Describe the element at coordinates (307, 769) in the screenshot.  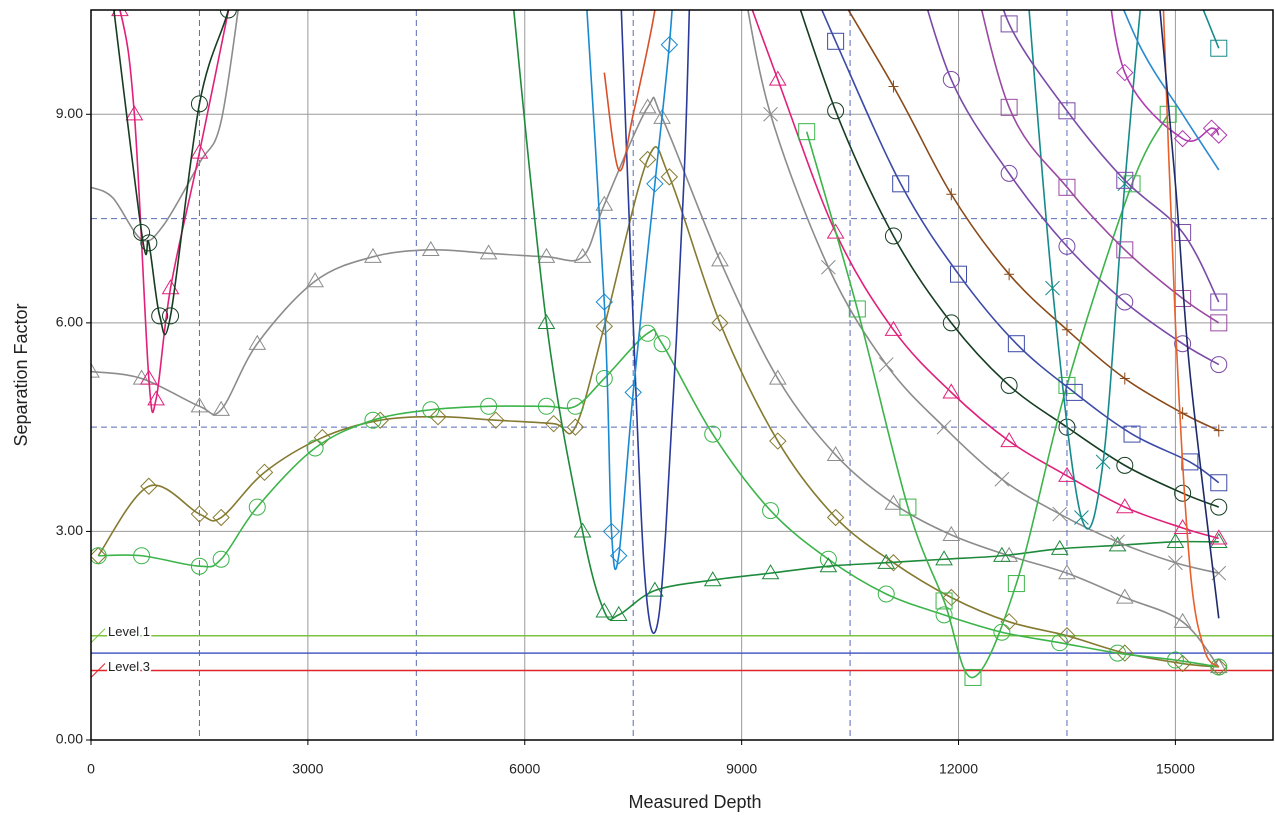
I see `x-tick-label: 3000` at that location.